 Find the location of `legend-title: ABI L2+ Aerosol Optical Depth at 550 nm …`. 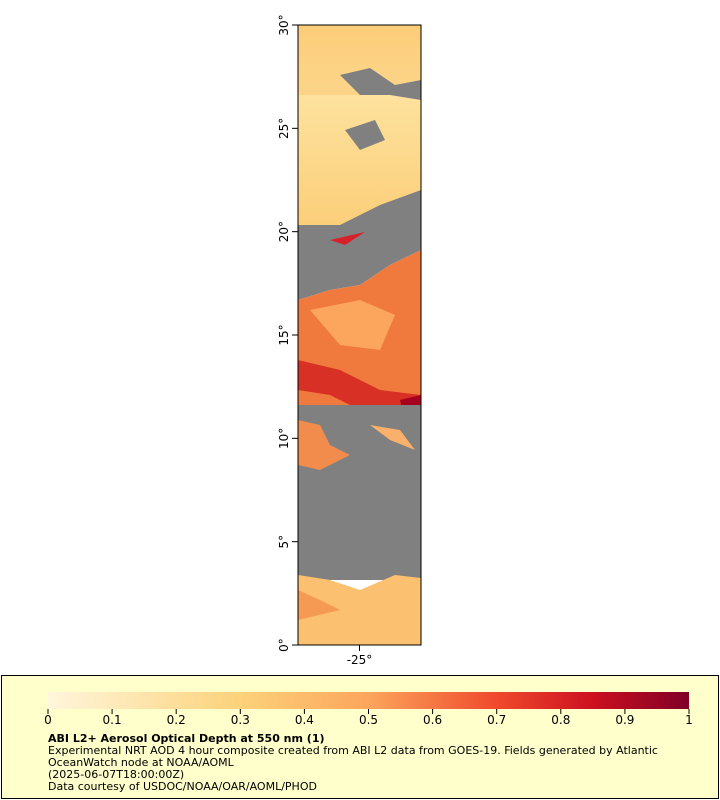

legend-title: ABI L2+ Aerosol Optical Depth at 550 nm … is located at coordinates (186, 738).